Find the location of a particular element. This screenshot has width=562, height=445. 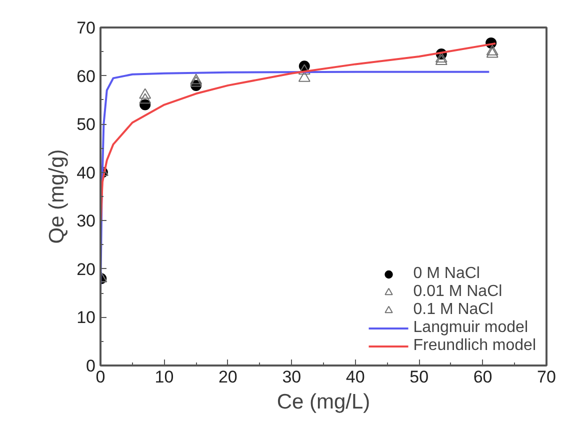

legend-label: 0.1 M NaCl is located at coordinates (453, 310).